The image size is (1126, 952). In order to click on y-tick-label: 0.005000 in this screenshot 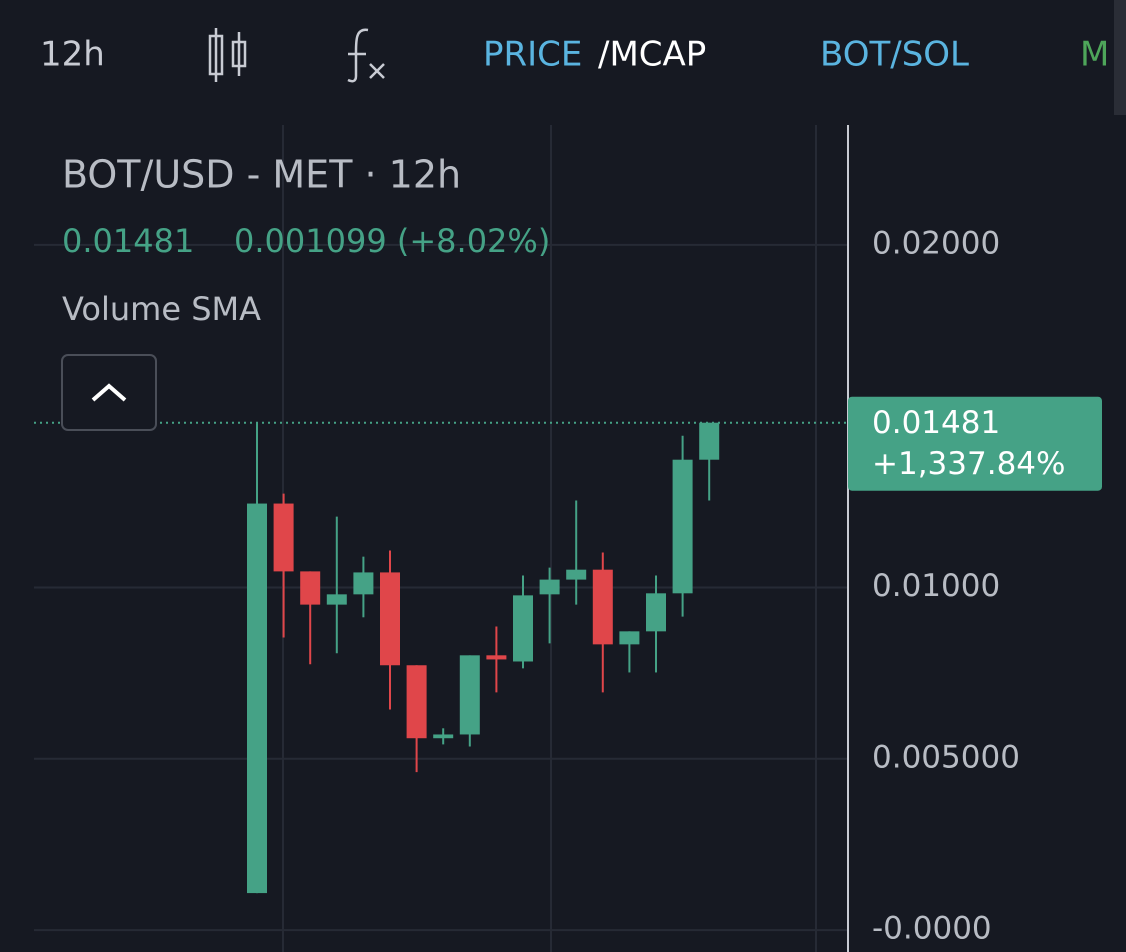, I will do `click(946, 757)`.